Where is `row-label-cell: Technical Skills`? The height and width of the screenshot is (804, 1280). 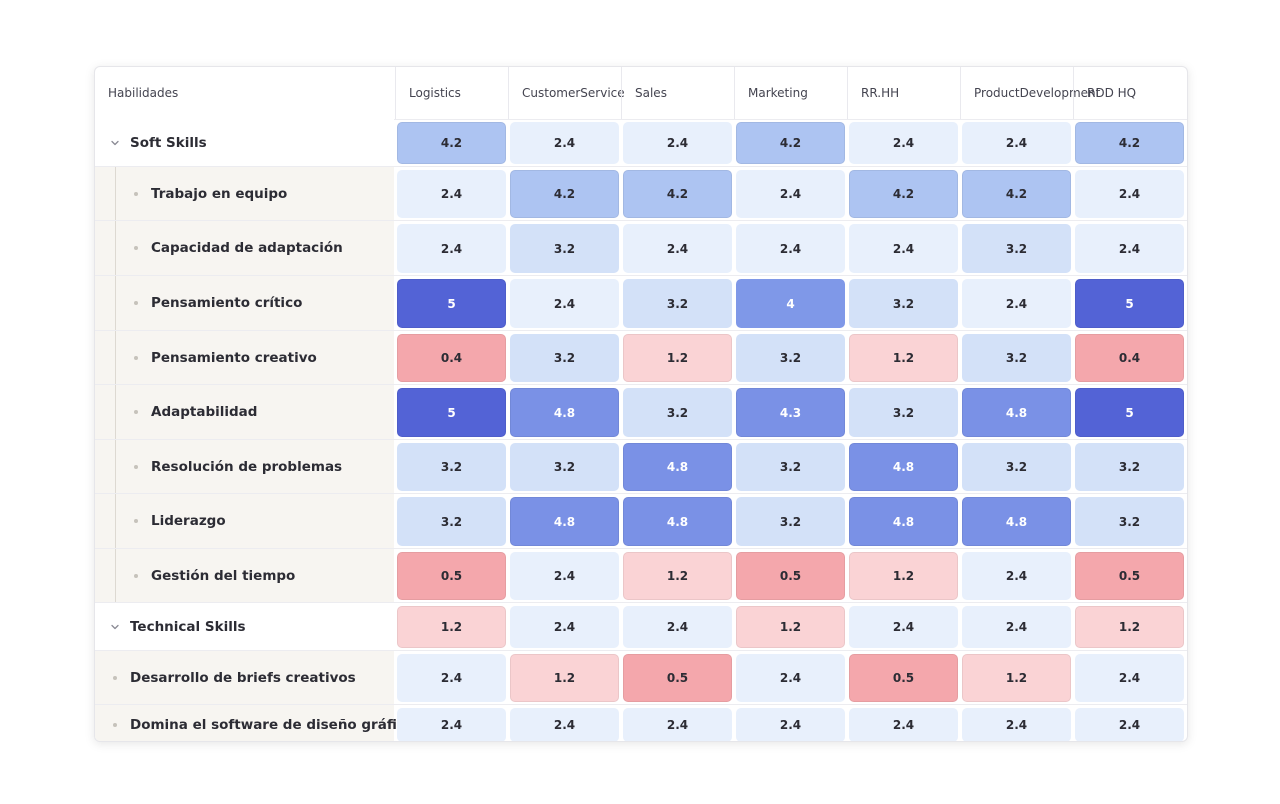
row-label-cell: Technical Skills is located at coordinates (244, 626).